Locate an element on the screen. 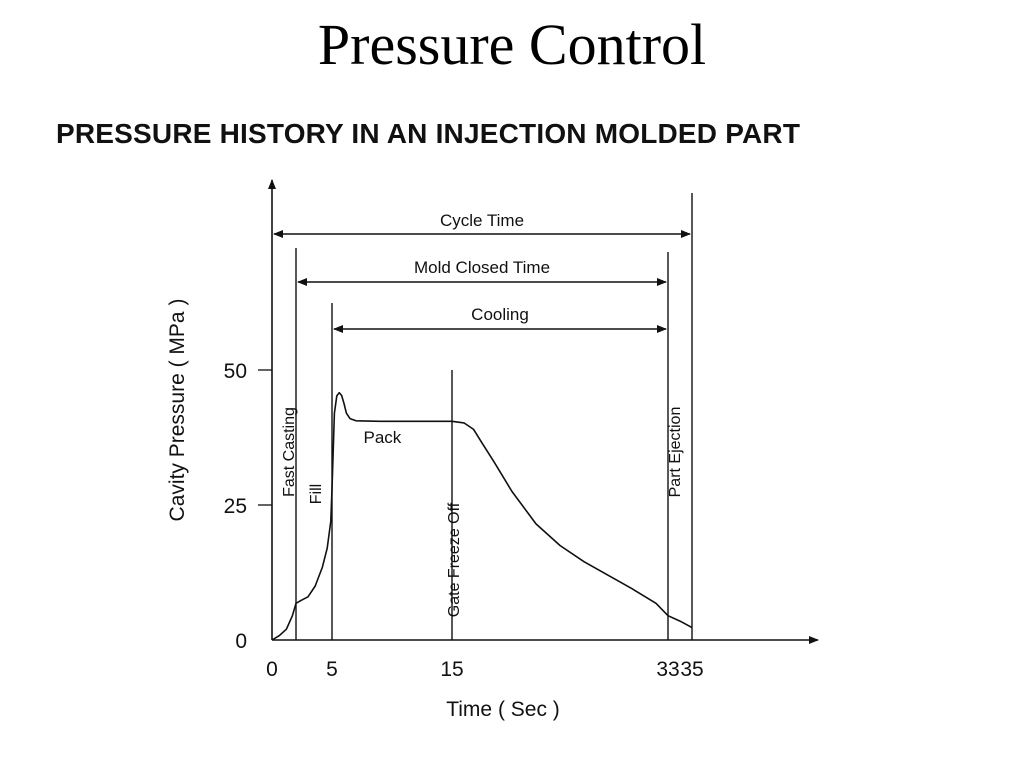 The height and width of the screenshot is (768, 1024). slide-title: Pressure Control is located at coordinates (512, 44).